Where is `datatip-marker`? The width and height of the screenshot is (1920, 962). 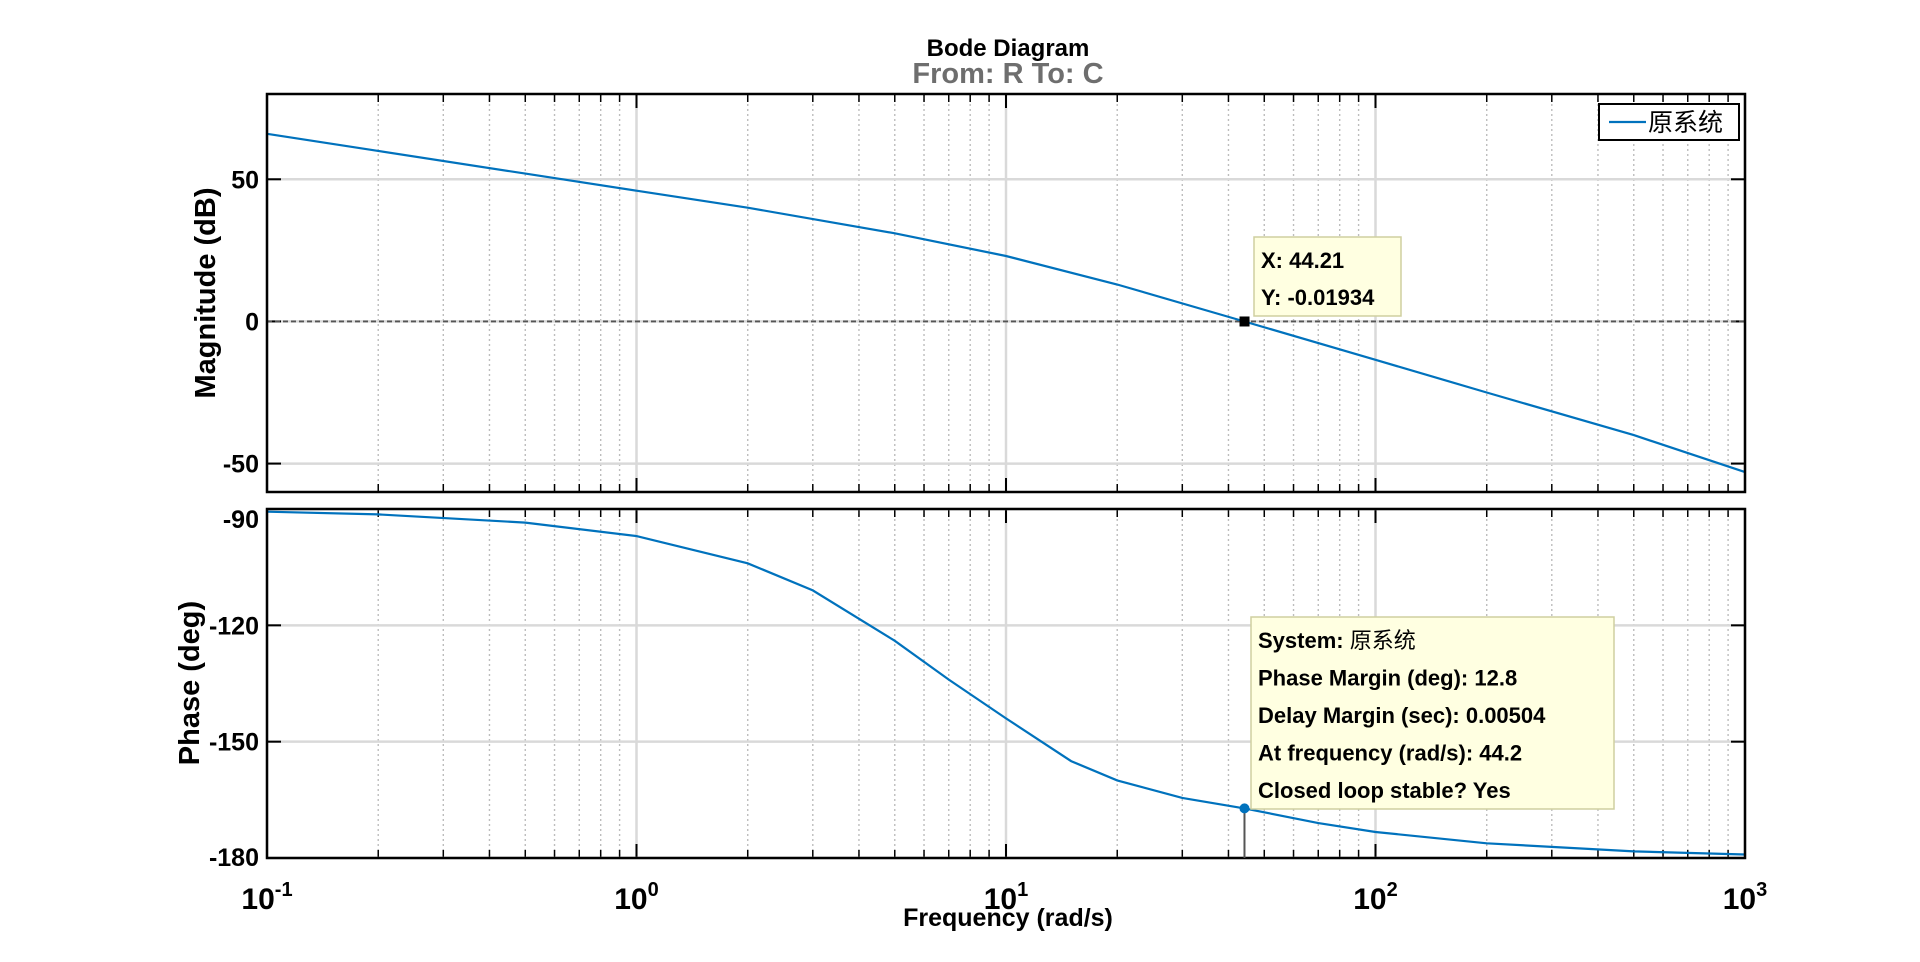
datatip-marker is located at coordinates (1244, 321).